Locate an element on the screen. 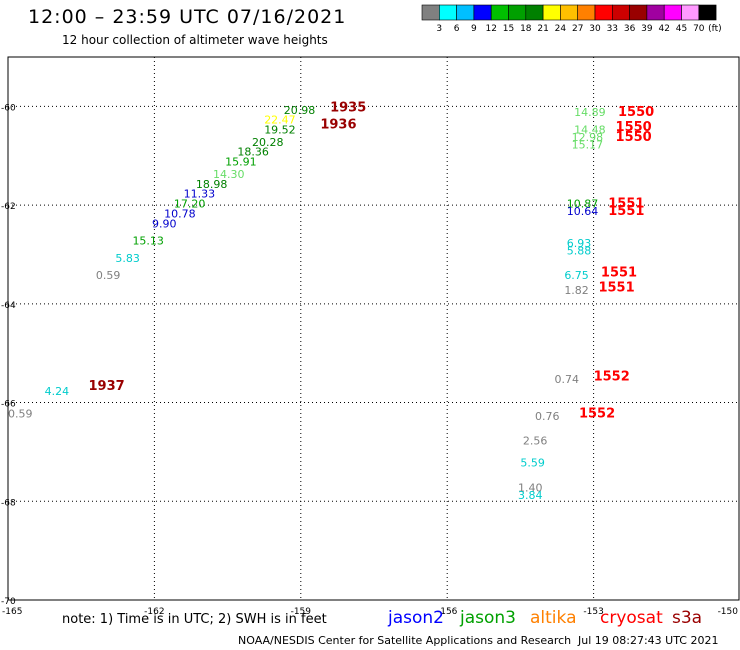 The image size is (740, 650). swh-data-label: 15.17 is located at coordinates (588, 144).